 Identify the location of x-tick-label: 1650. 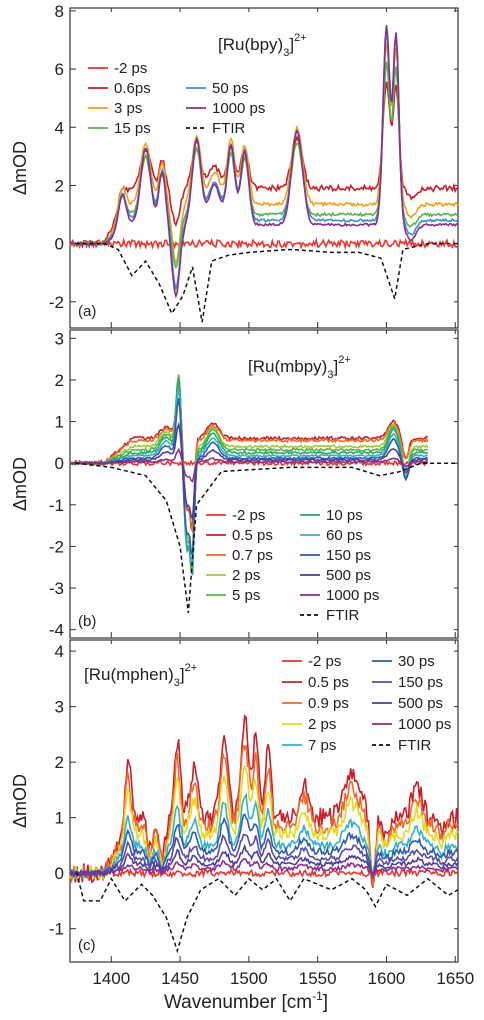
(455, 978).